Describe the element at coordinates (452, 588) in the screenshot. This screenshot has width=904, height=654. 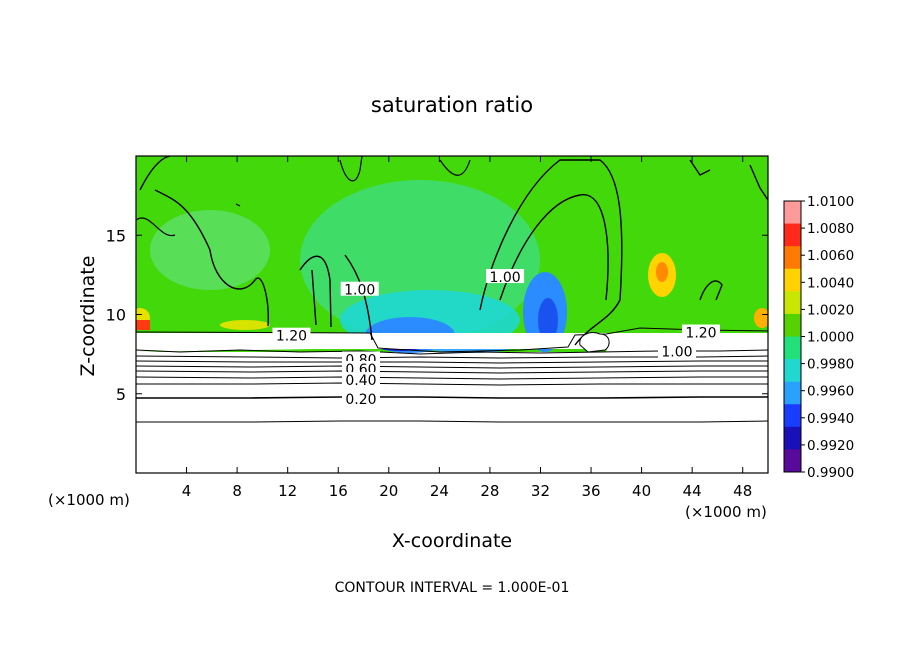
I see `contour-interval-note: CONTOUR INTERVAL = 1.000E-01` at that location.